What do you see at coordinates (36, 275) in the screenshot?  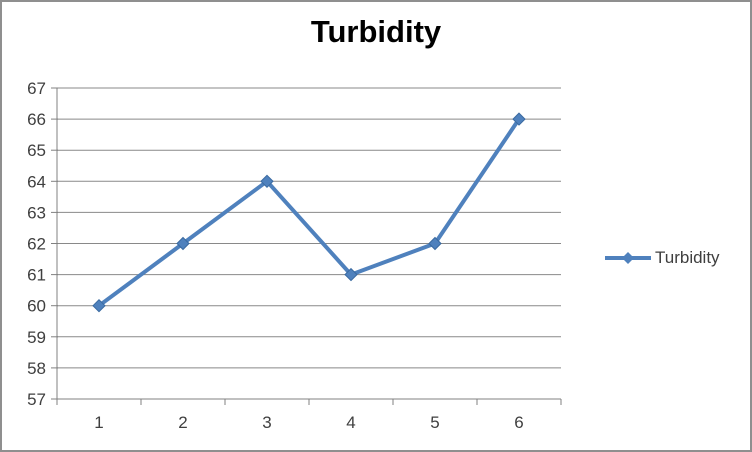 I see `y-tick-label: 61` at bounding box center [36, 275].